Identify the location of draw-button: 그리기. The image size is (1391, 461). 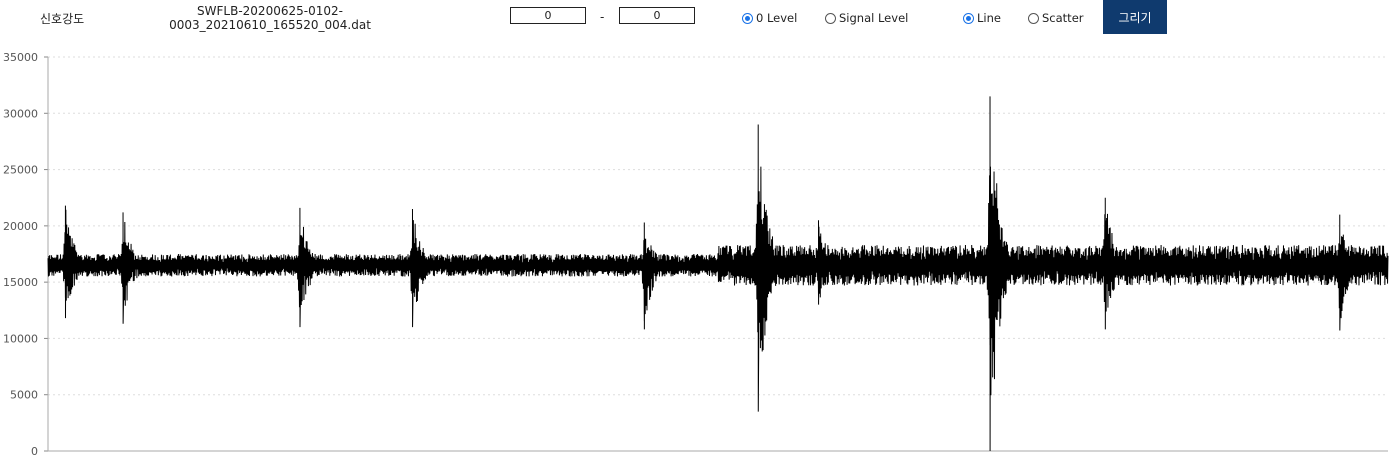
(1135, 17).